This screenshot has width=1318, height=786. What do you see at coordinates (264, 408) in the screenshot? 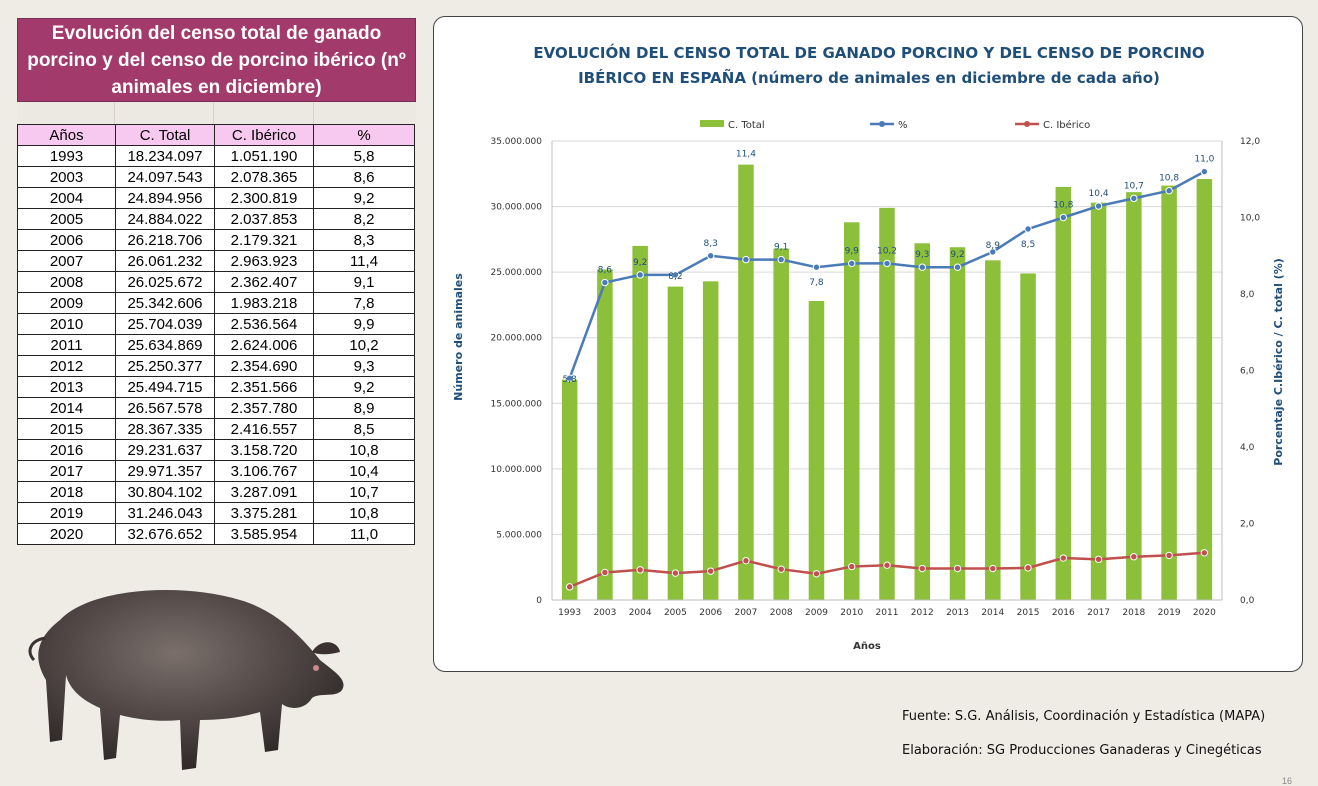
I see `table-cell: 2.357.780` at bounding box center [264, 408].